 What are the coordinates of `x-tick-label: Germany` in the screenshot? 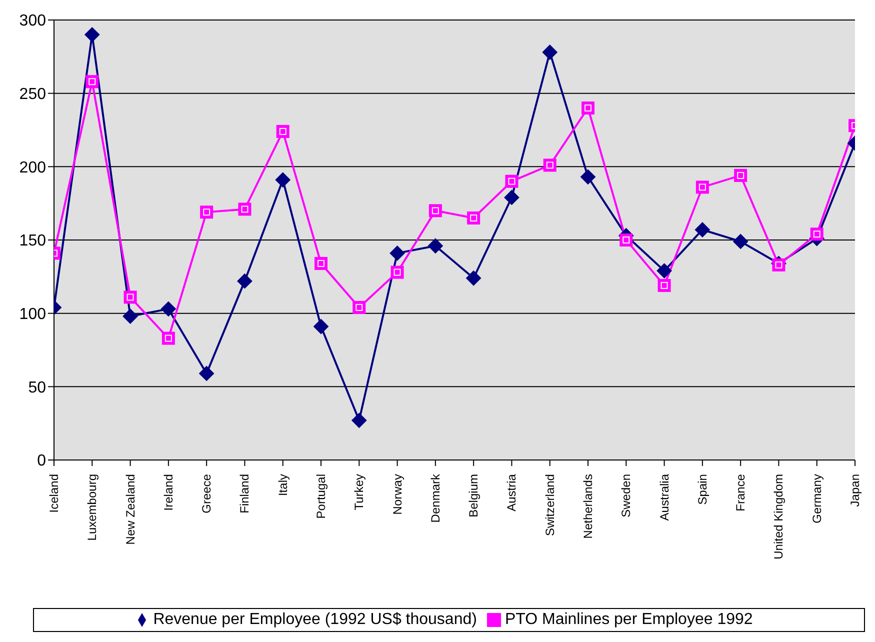 It's located at (817, 499).